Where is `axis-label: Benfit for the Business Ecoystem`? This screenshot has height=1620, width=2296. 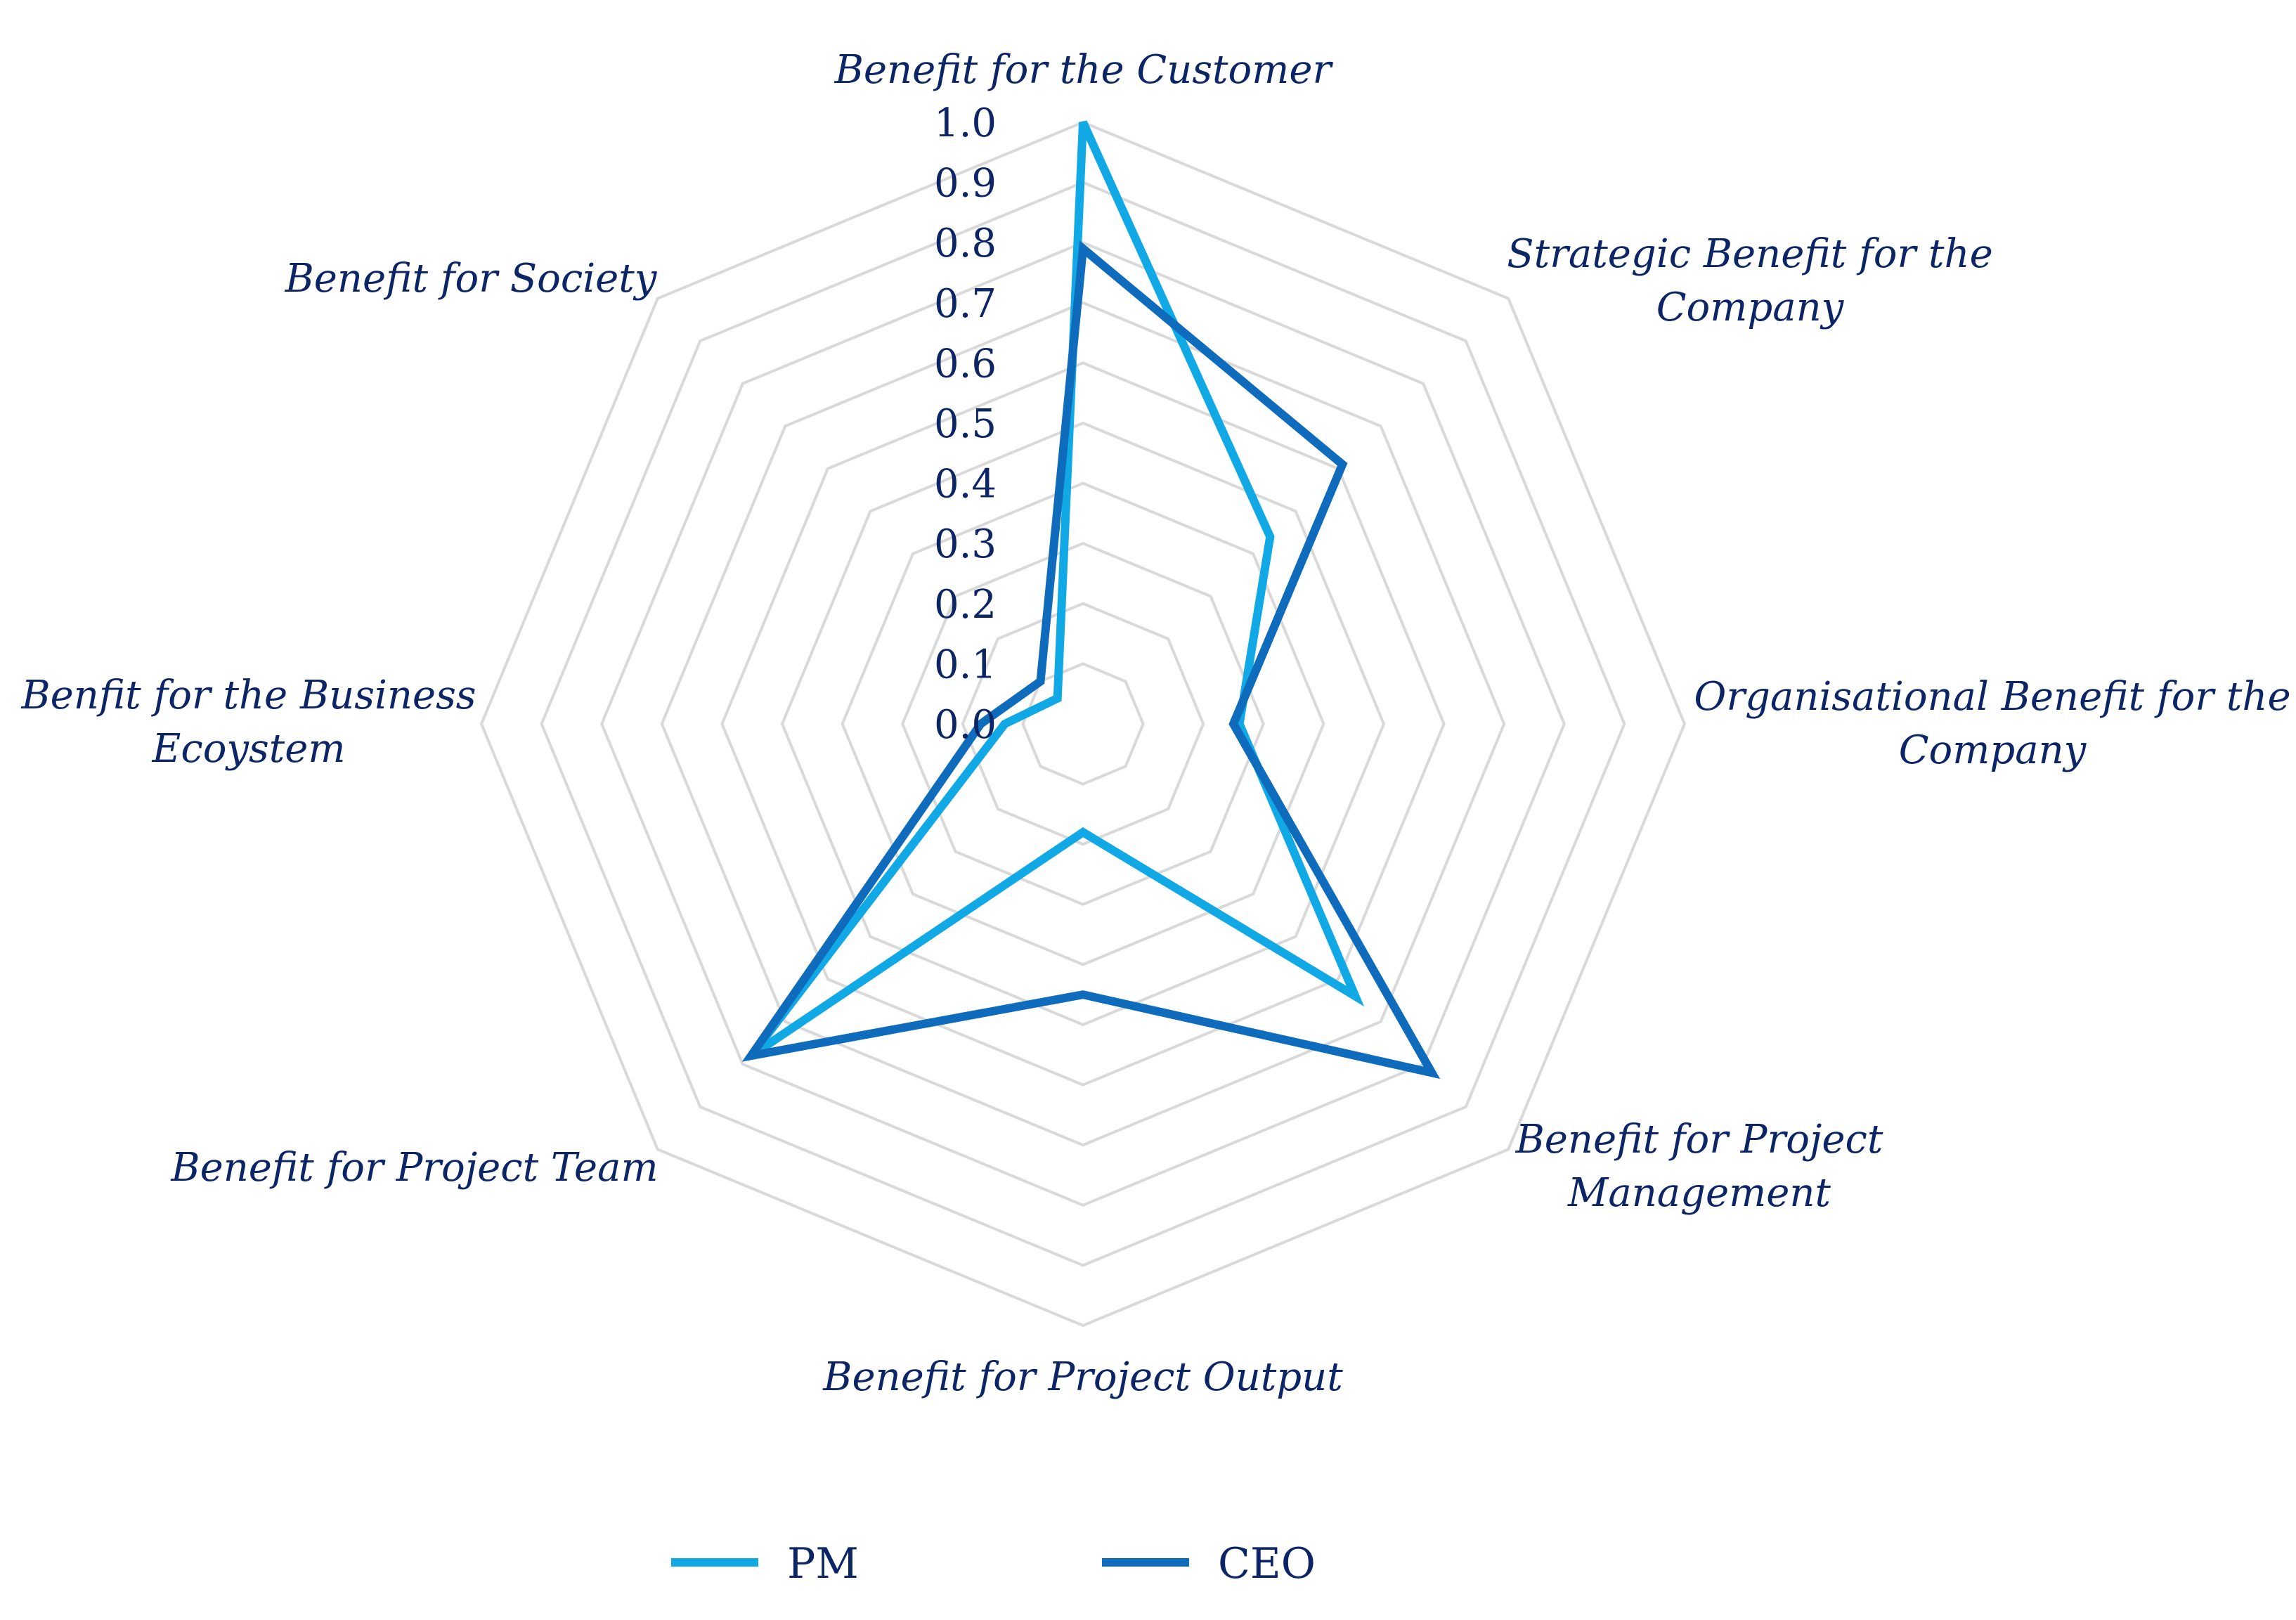
axis-label: Benfit for the Business Ecoystem is located at coordinates (248, 722).